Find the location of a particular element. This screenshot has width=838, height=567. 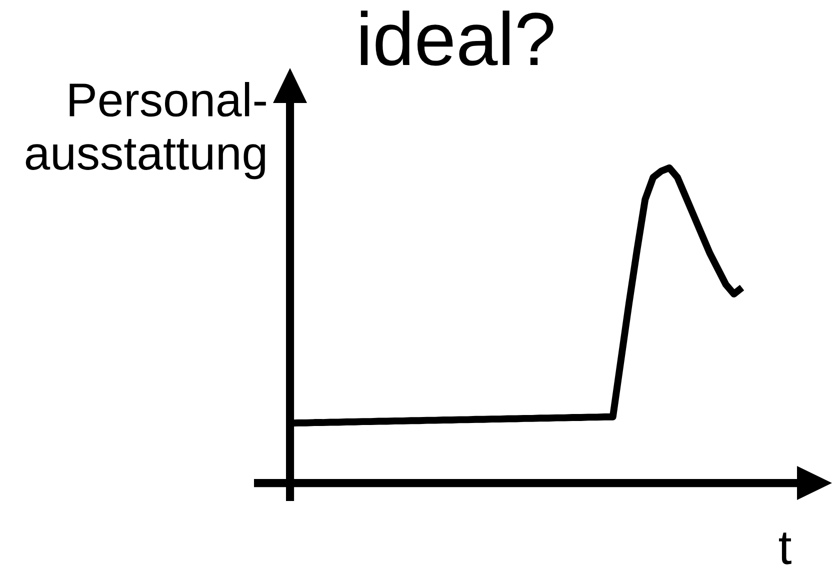

chart-title: ideal? is located at coordinates (457, 38).